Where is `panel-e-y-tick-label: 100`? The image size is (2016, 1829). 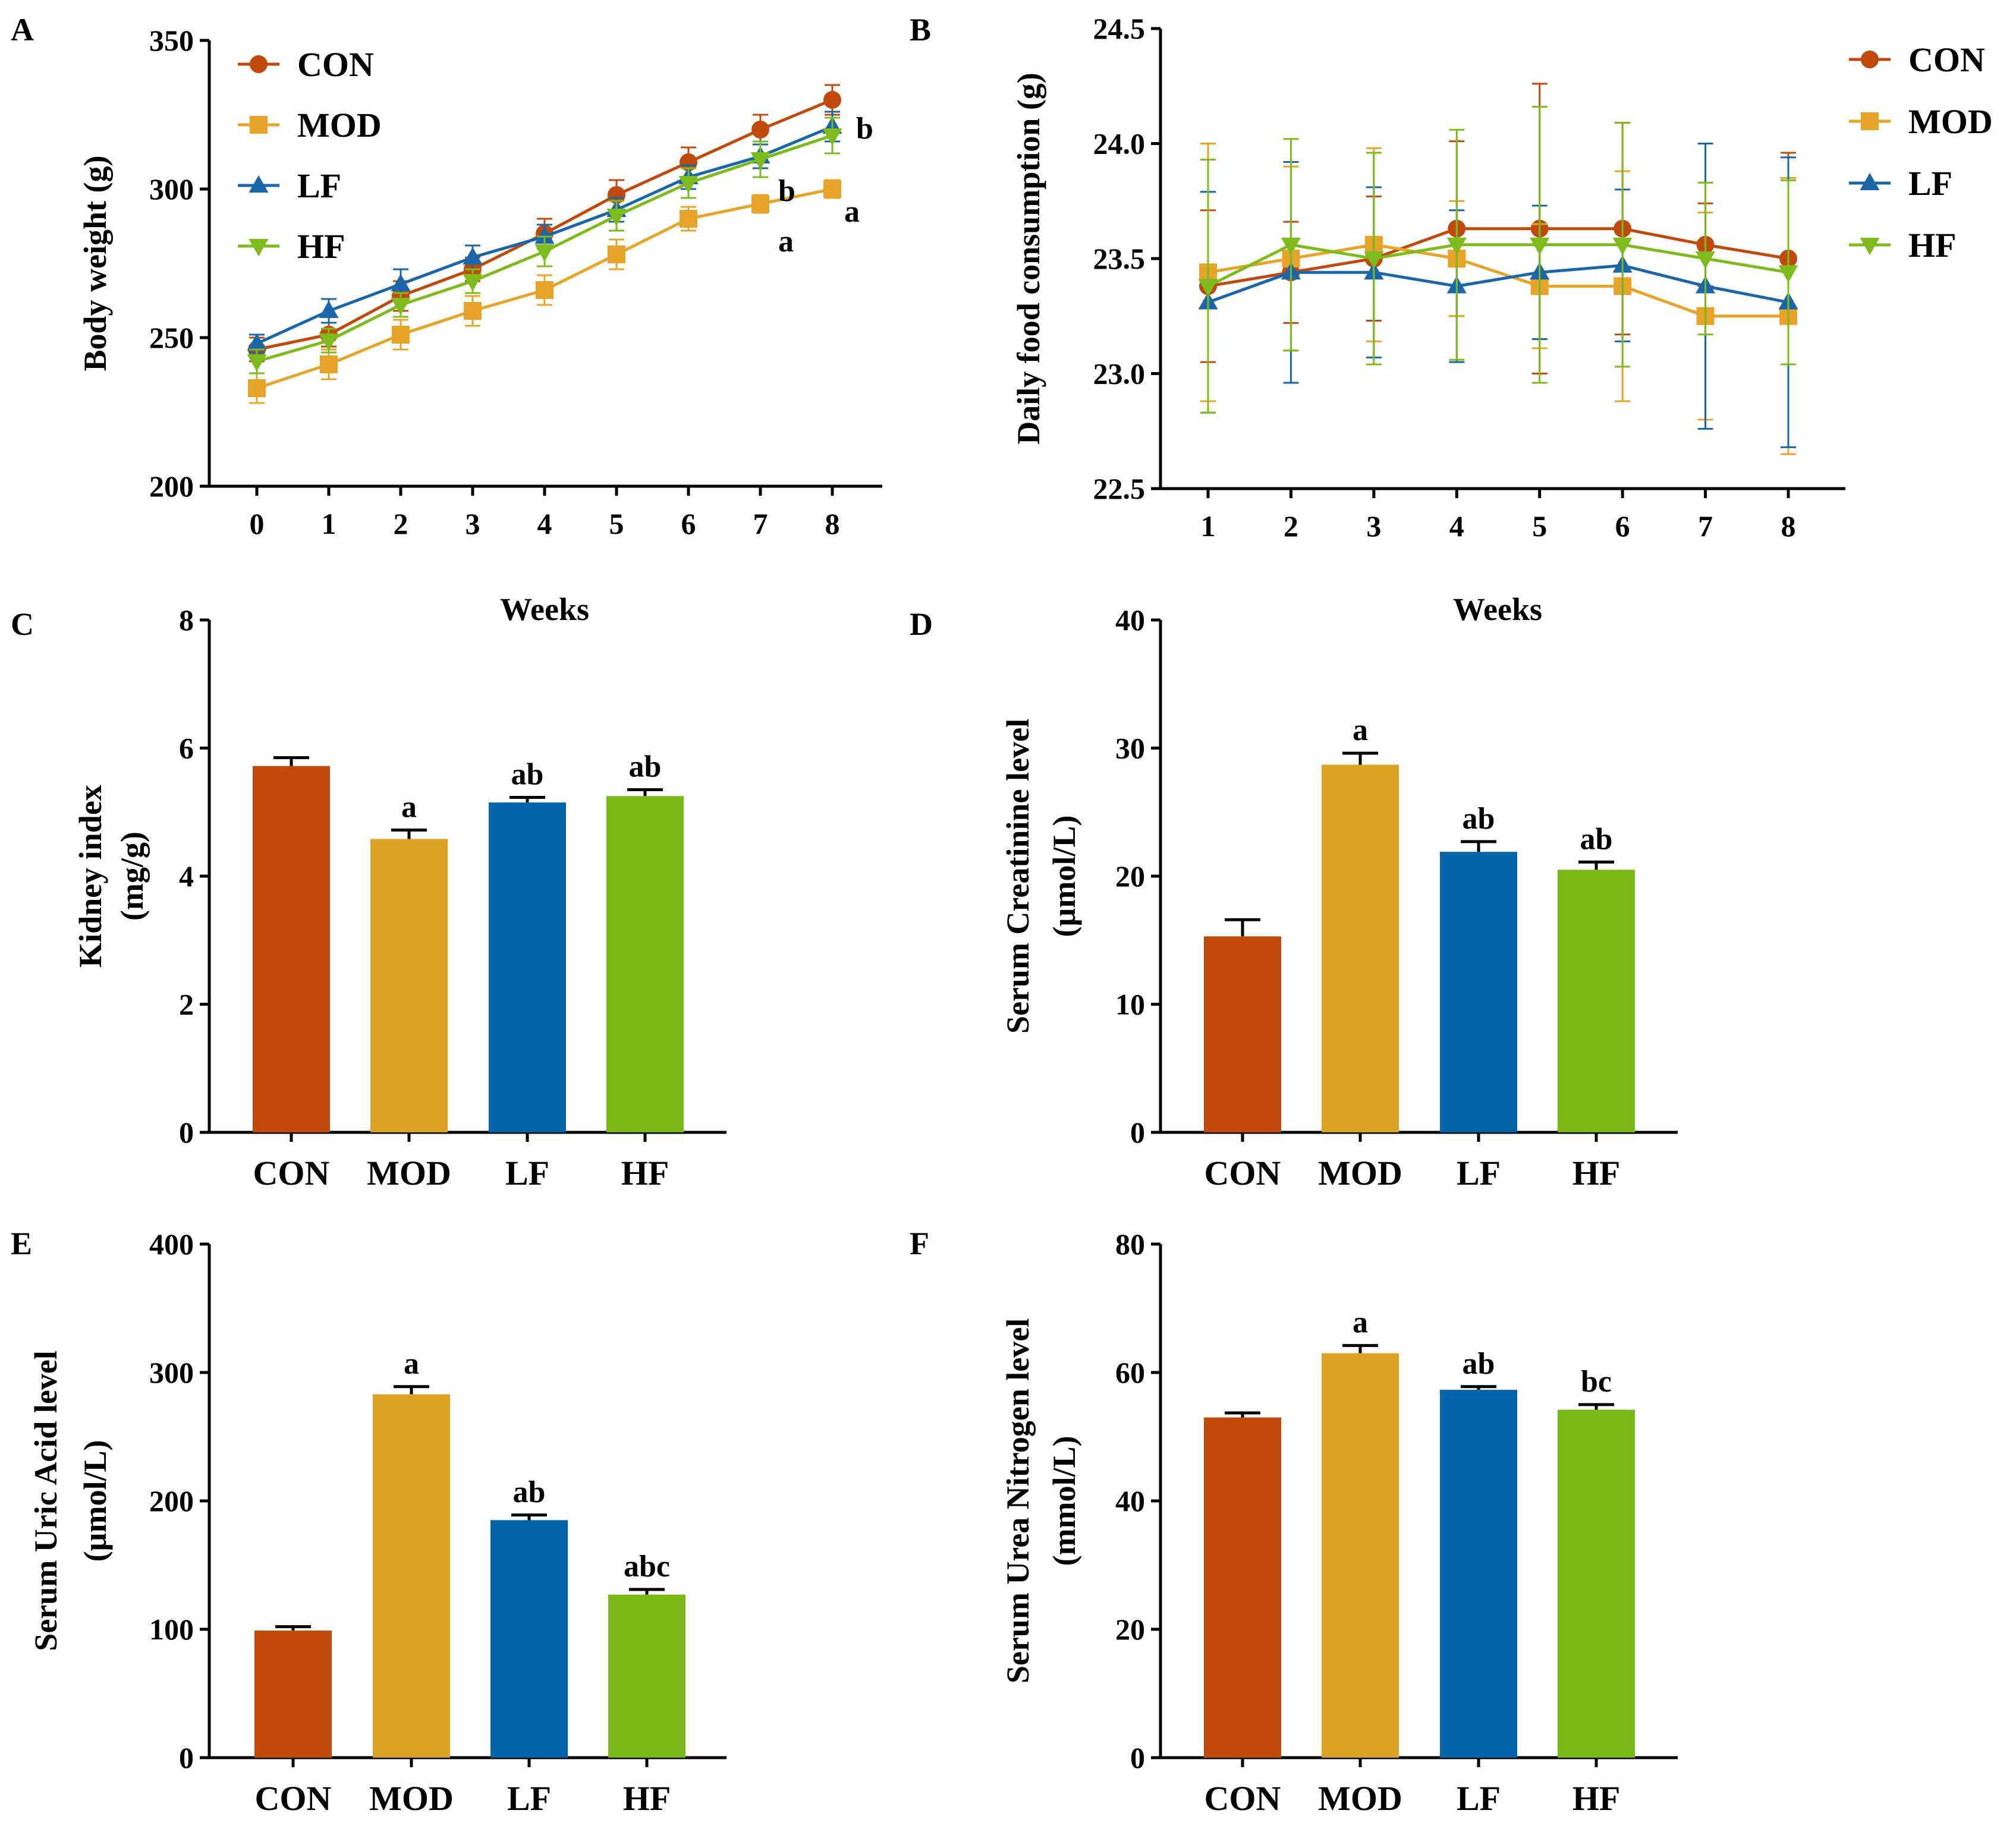 panel-e-y-tick-label: 100 is located at coordinates (171, 1630).